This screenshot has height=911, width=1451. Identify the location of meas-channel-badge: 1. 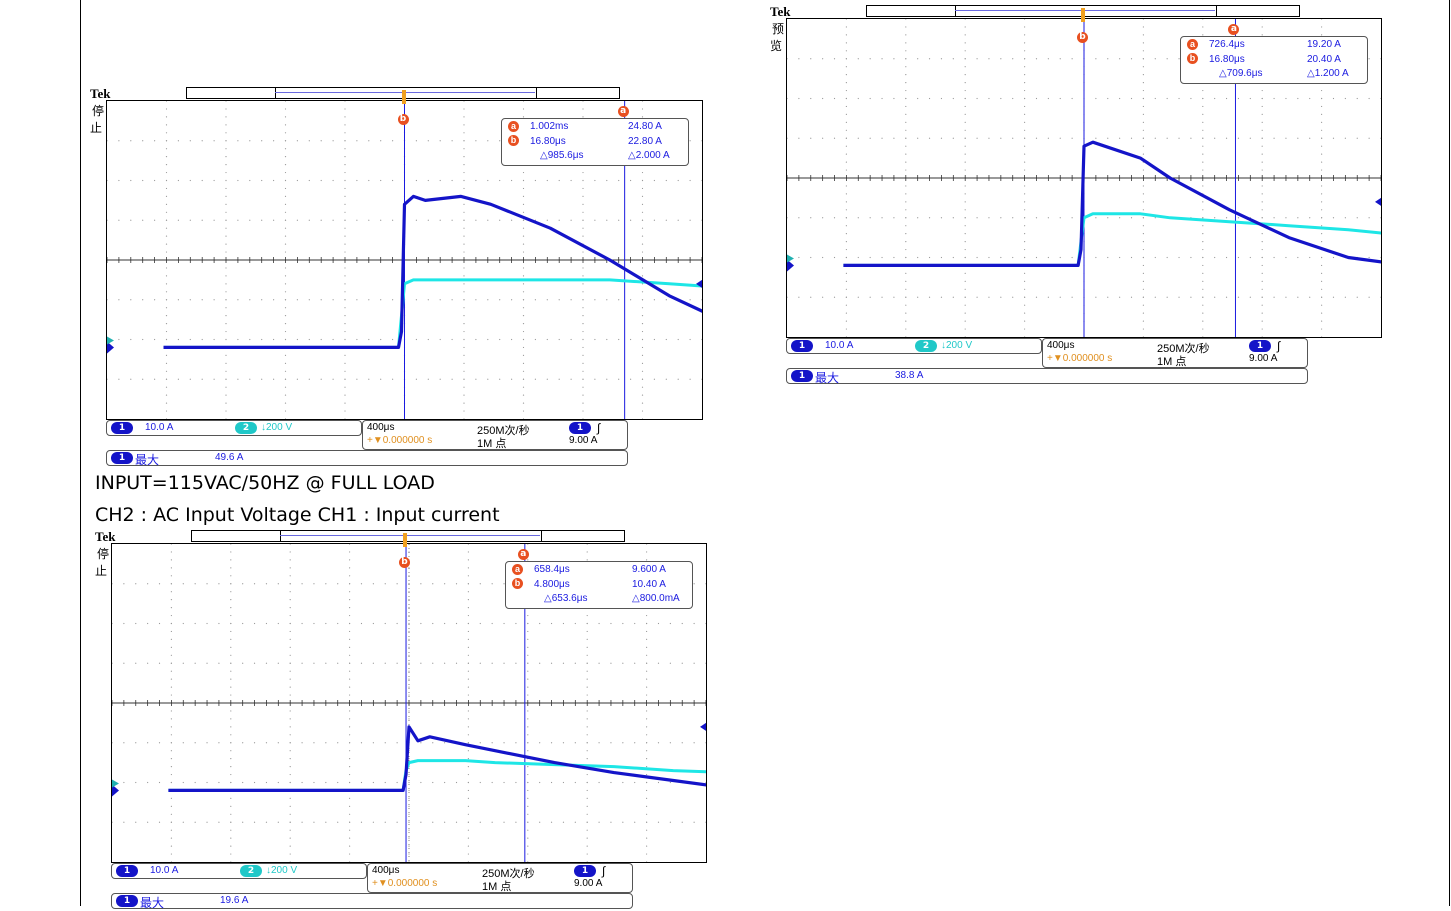
(127, 901).